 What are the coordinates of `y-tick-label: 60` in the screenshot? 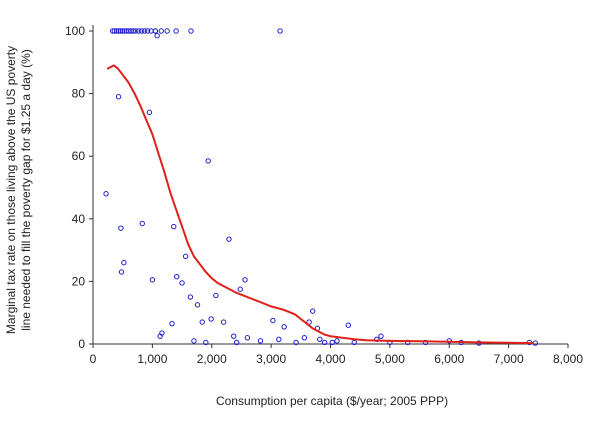 It's located at (79, 156).